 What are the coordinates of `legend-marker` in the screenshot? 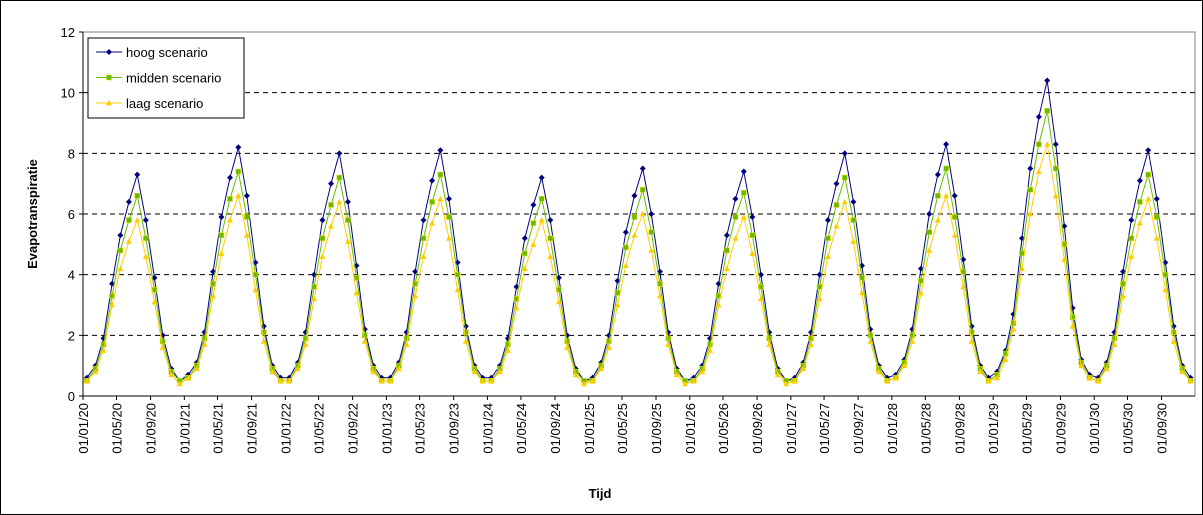 It's located at (109, 52).